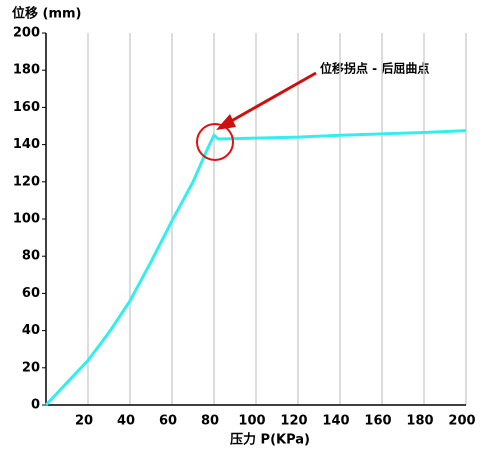 This screenshot has width=498, height=455. What do you see at coordinates (26, 219) in the screenshot?
I see `y-tick-label: 100` at bounding box center [26, 219].